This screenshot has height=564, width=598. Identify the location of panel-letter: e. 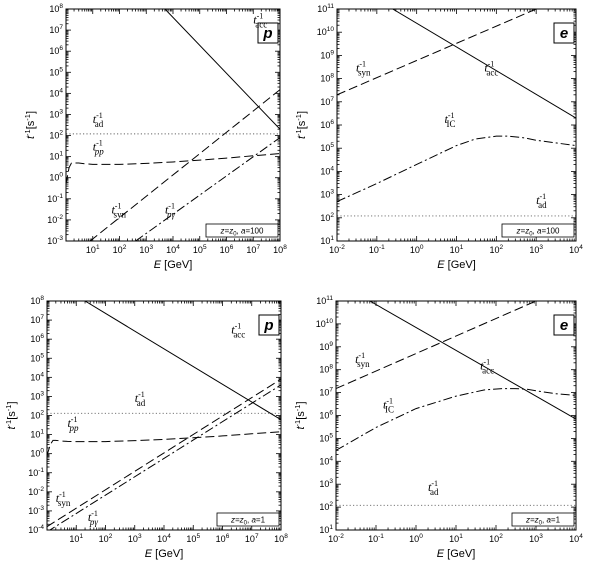
(564, 33).